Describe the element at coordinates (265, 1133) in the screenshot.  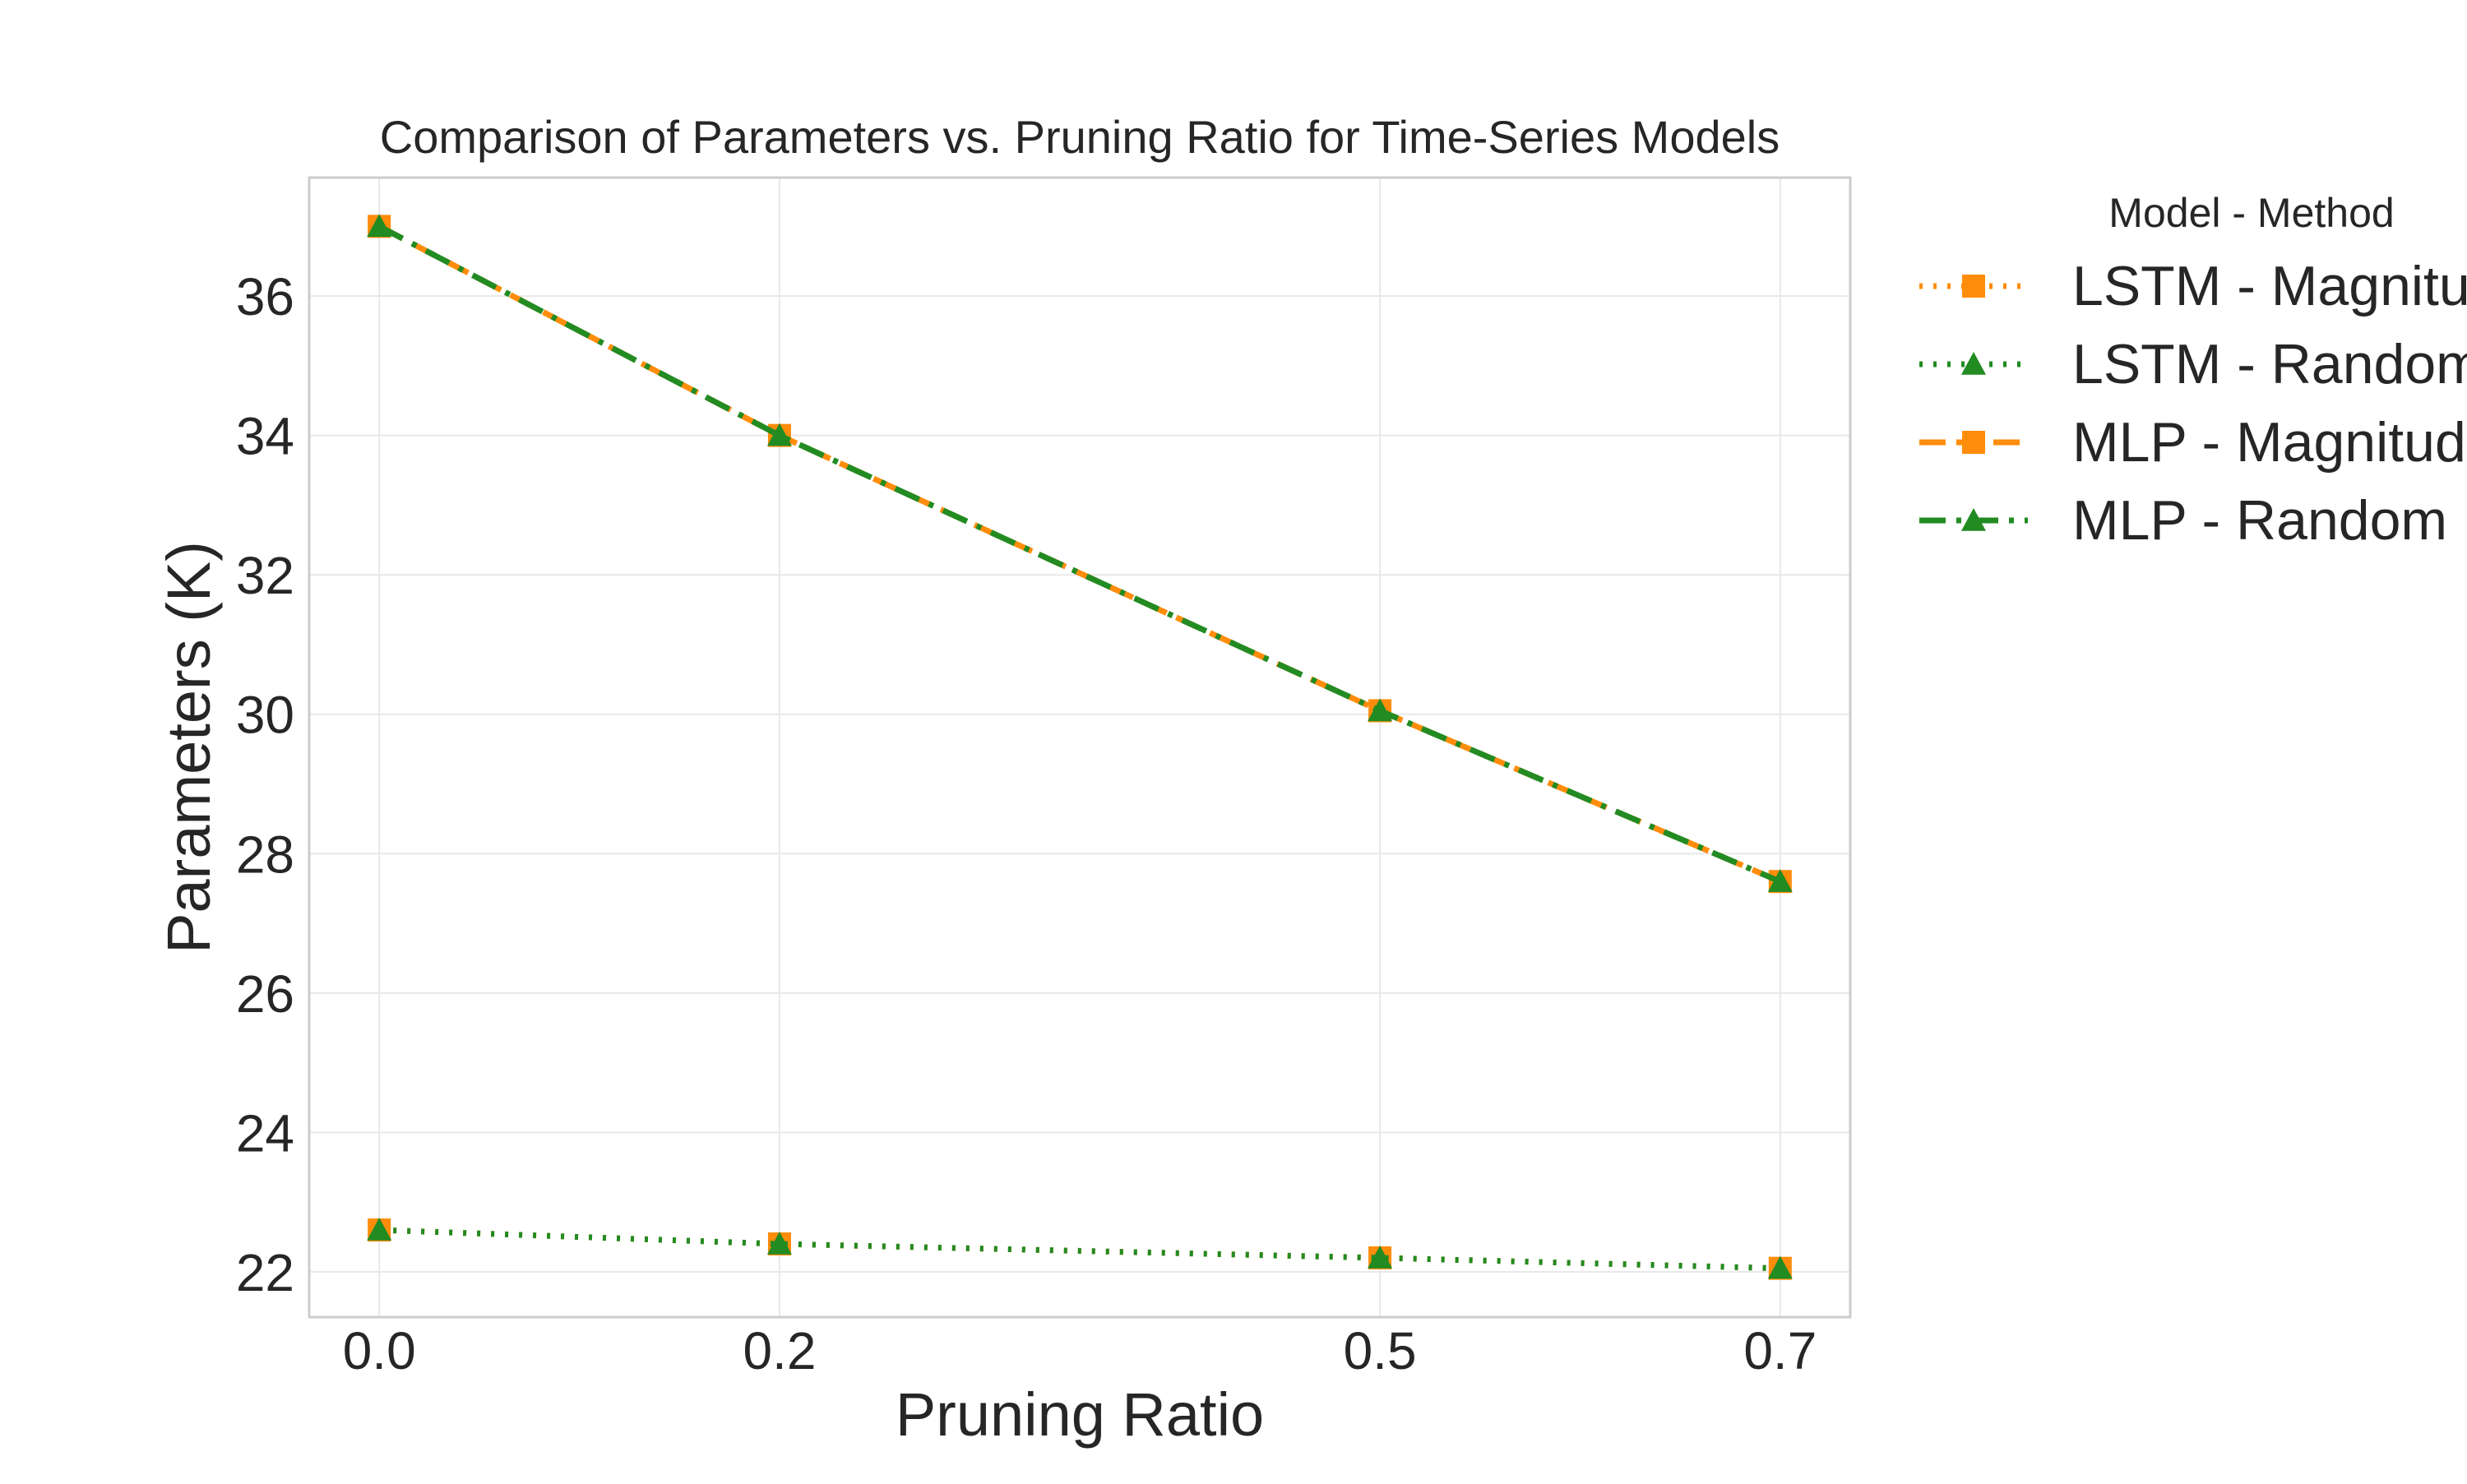
I see `y-tick-label: 24` at that location.